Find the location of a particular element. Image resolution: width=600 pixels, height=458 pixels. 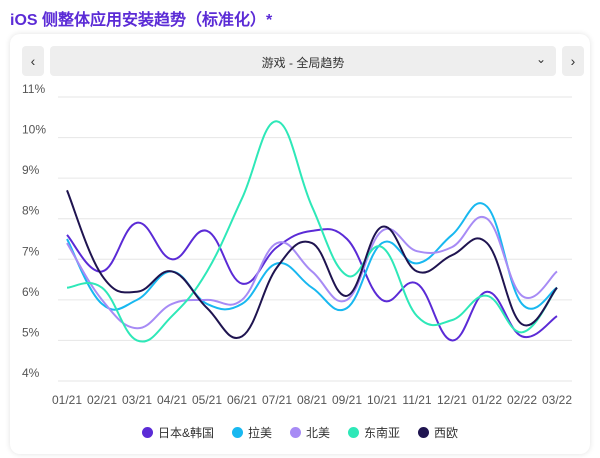

legend-label: 拉美 is located at coordinates (259, 433).